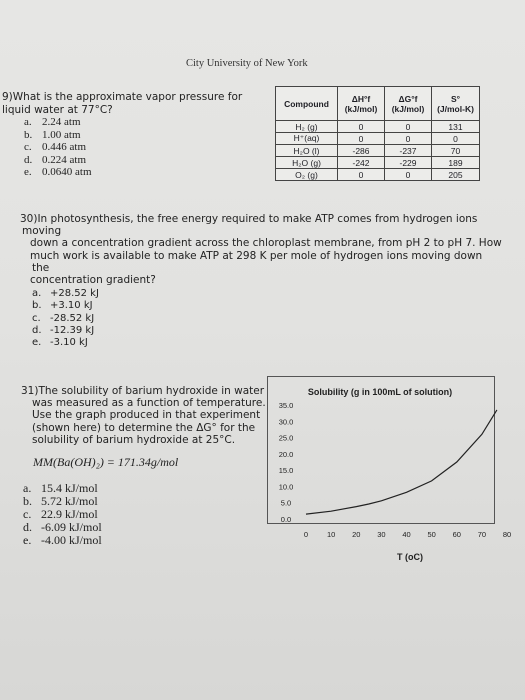 This screenshot has height=700, width=525. What do you see at coordinates (69, 514) in the screenshot?
I see `choice-text: 22.9 kJ/mol` at bounding box center [69, 514].